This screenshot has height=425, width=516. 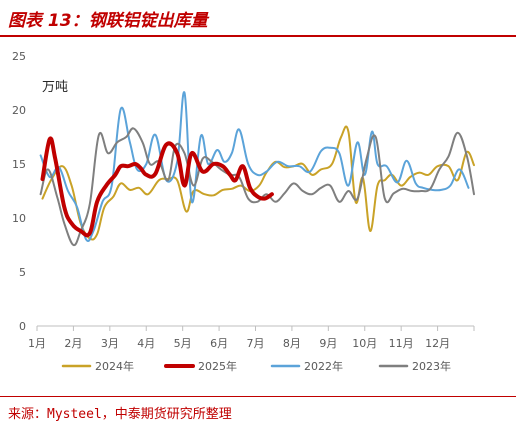 I want to click on y-tick-label: 25, so click(x=19, y=56).